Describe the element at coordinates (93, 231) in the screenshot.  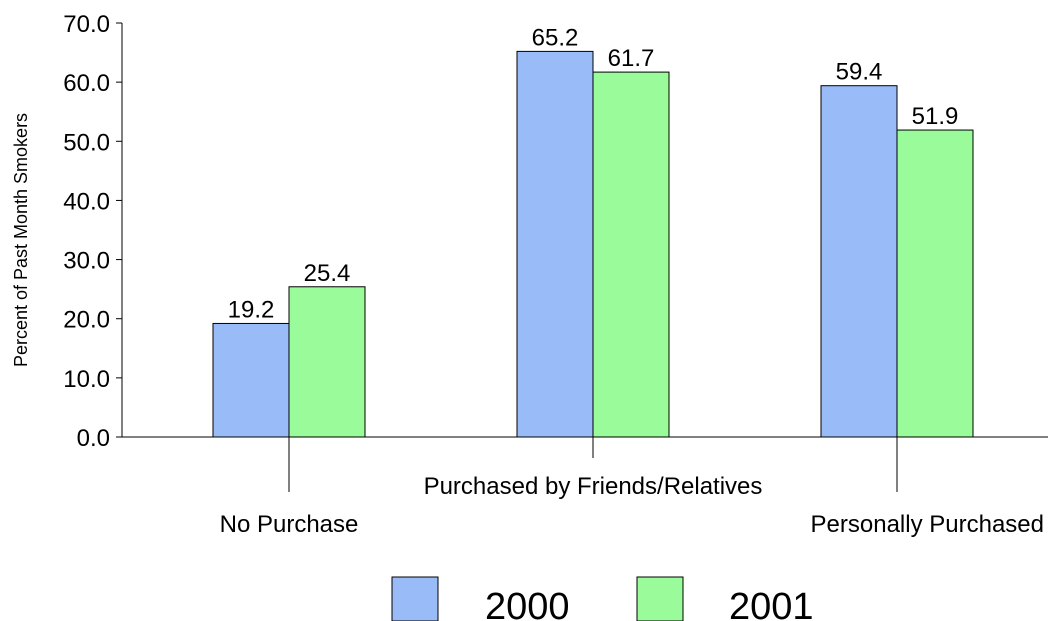
I see `y-axis: 0.0 10.0 20.0 30.0 40.0 50.0 60.0 70.0` at that location.